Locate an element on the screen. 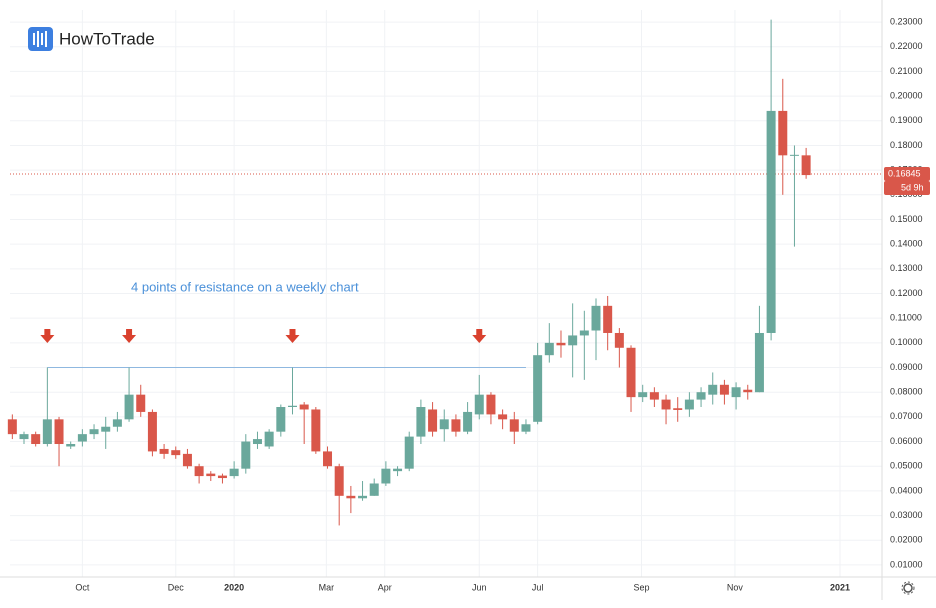  y-tick-label: 0.15000 is located at coordinates (906, 219).